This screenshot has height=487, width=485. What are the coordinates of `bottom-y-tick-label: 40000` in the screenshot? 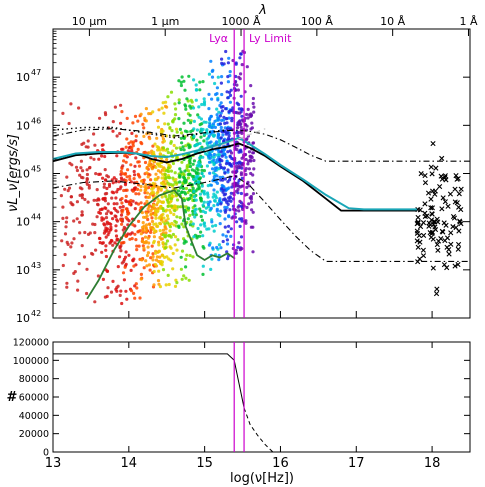 It's located at (34, 416).